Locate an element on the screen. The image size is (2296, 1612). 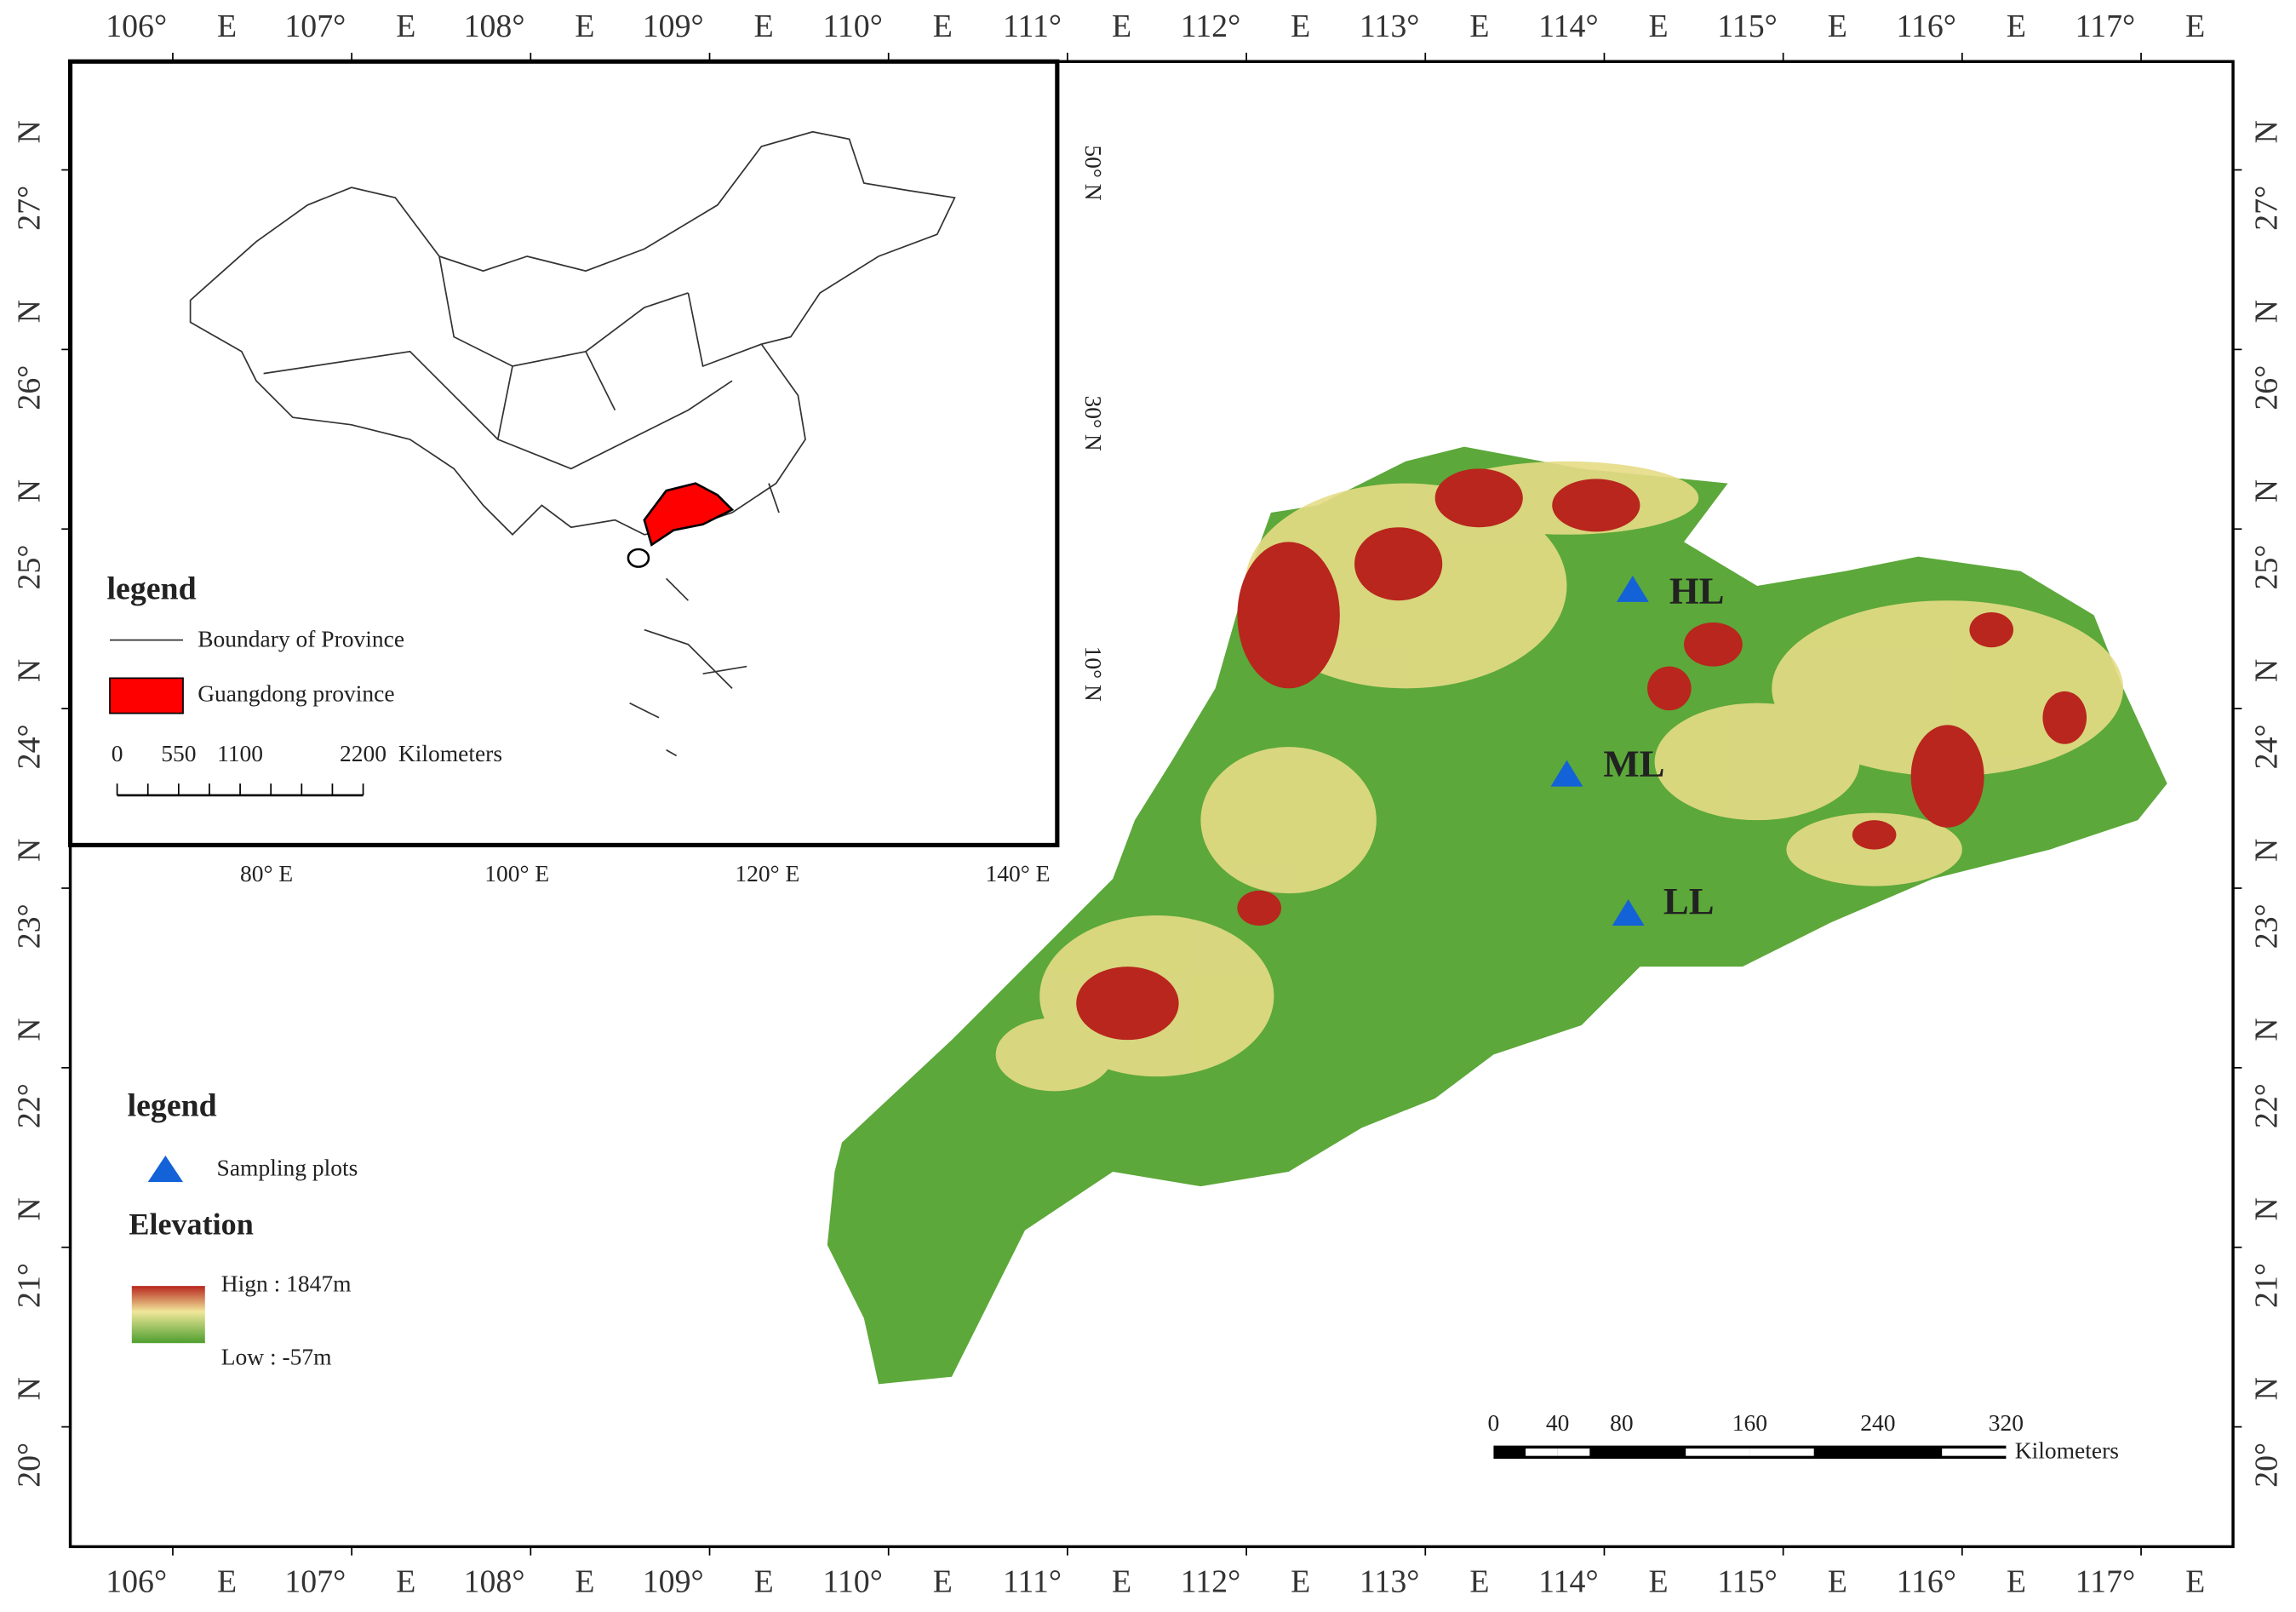
inset-lon-label: 140° E is located at coordinates (1017, 873).